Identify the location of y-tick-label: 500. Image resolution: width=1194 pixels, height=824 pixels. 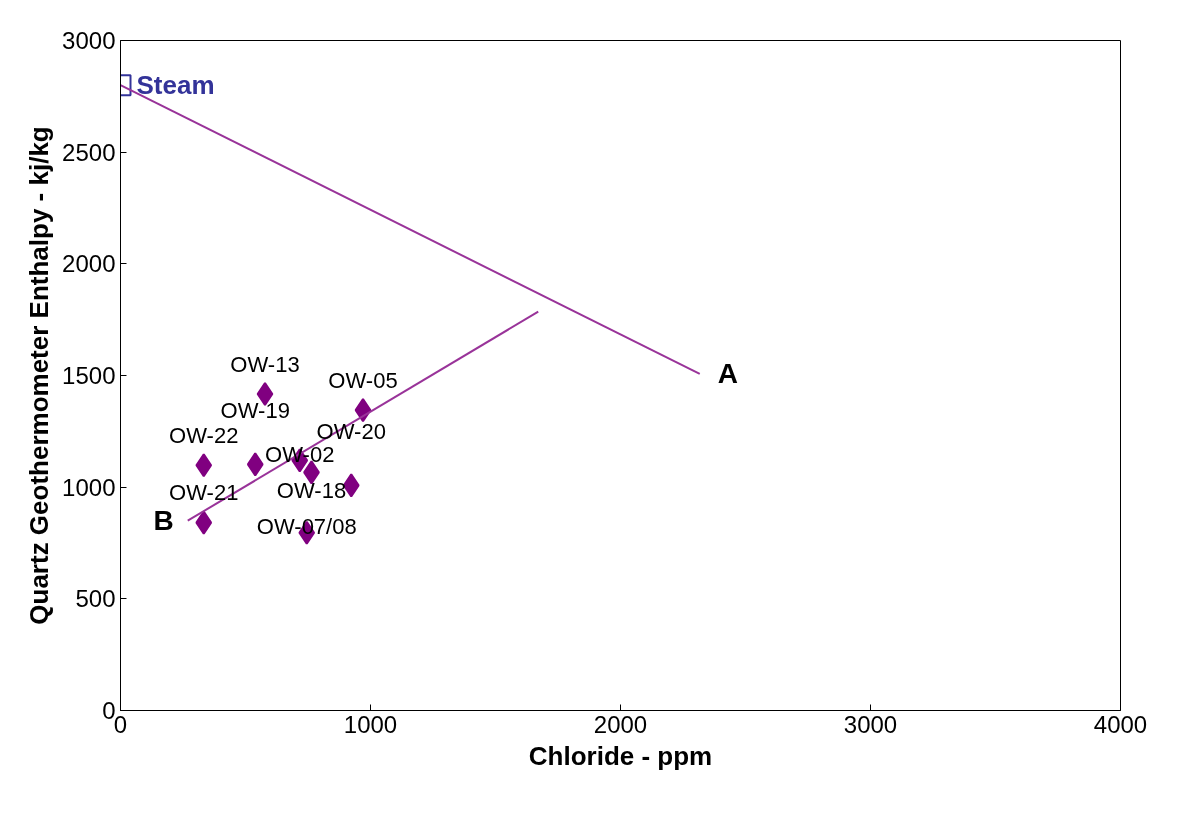
(95, 599).